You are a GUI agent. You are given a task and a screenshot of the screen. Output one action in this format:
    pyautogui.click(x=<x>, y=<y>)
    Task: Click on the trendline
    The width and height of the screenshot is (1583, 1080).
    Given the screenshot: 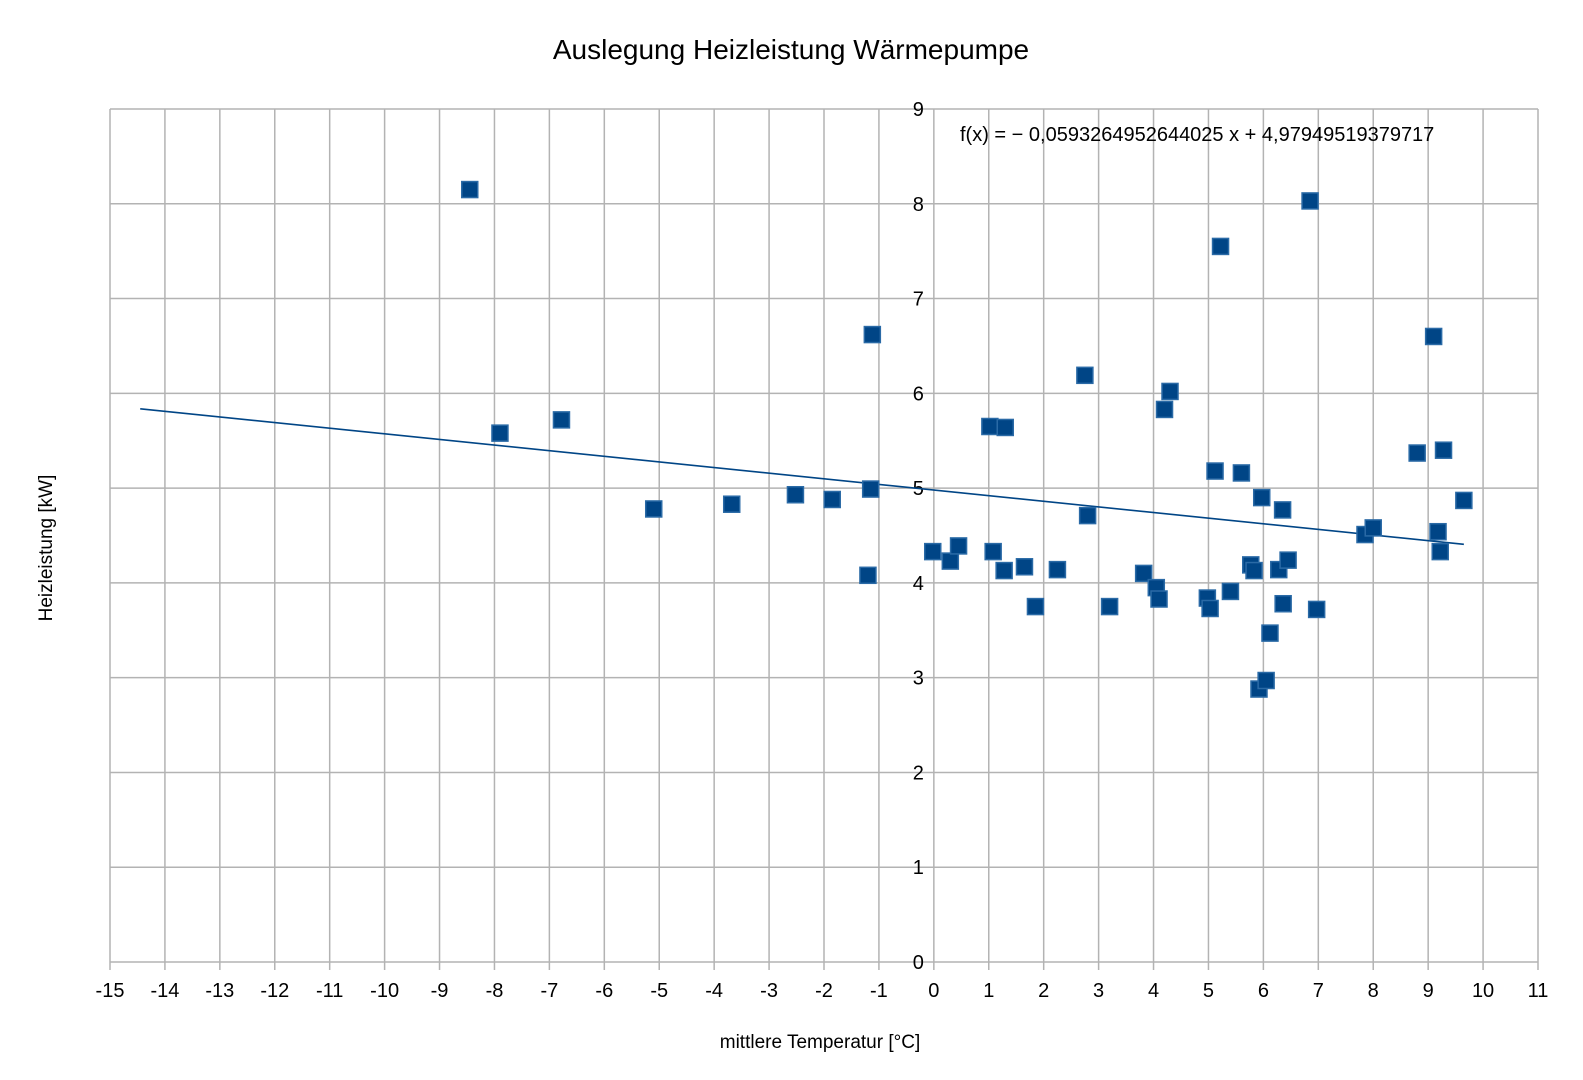 What is the action you would take?
    pyautogui.click(x=802, y=477)
    